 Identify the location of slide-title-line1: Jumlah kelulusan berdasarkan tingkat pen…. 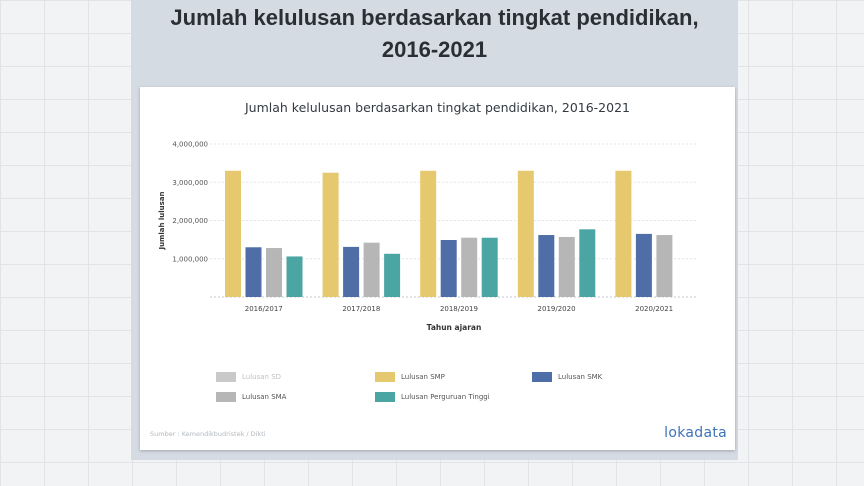
(434, 17).